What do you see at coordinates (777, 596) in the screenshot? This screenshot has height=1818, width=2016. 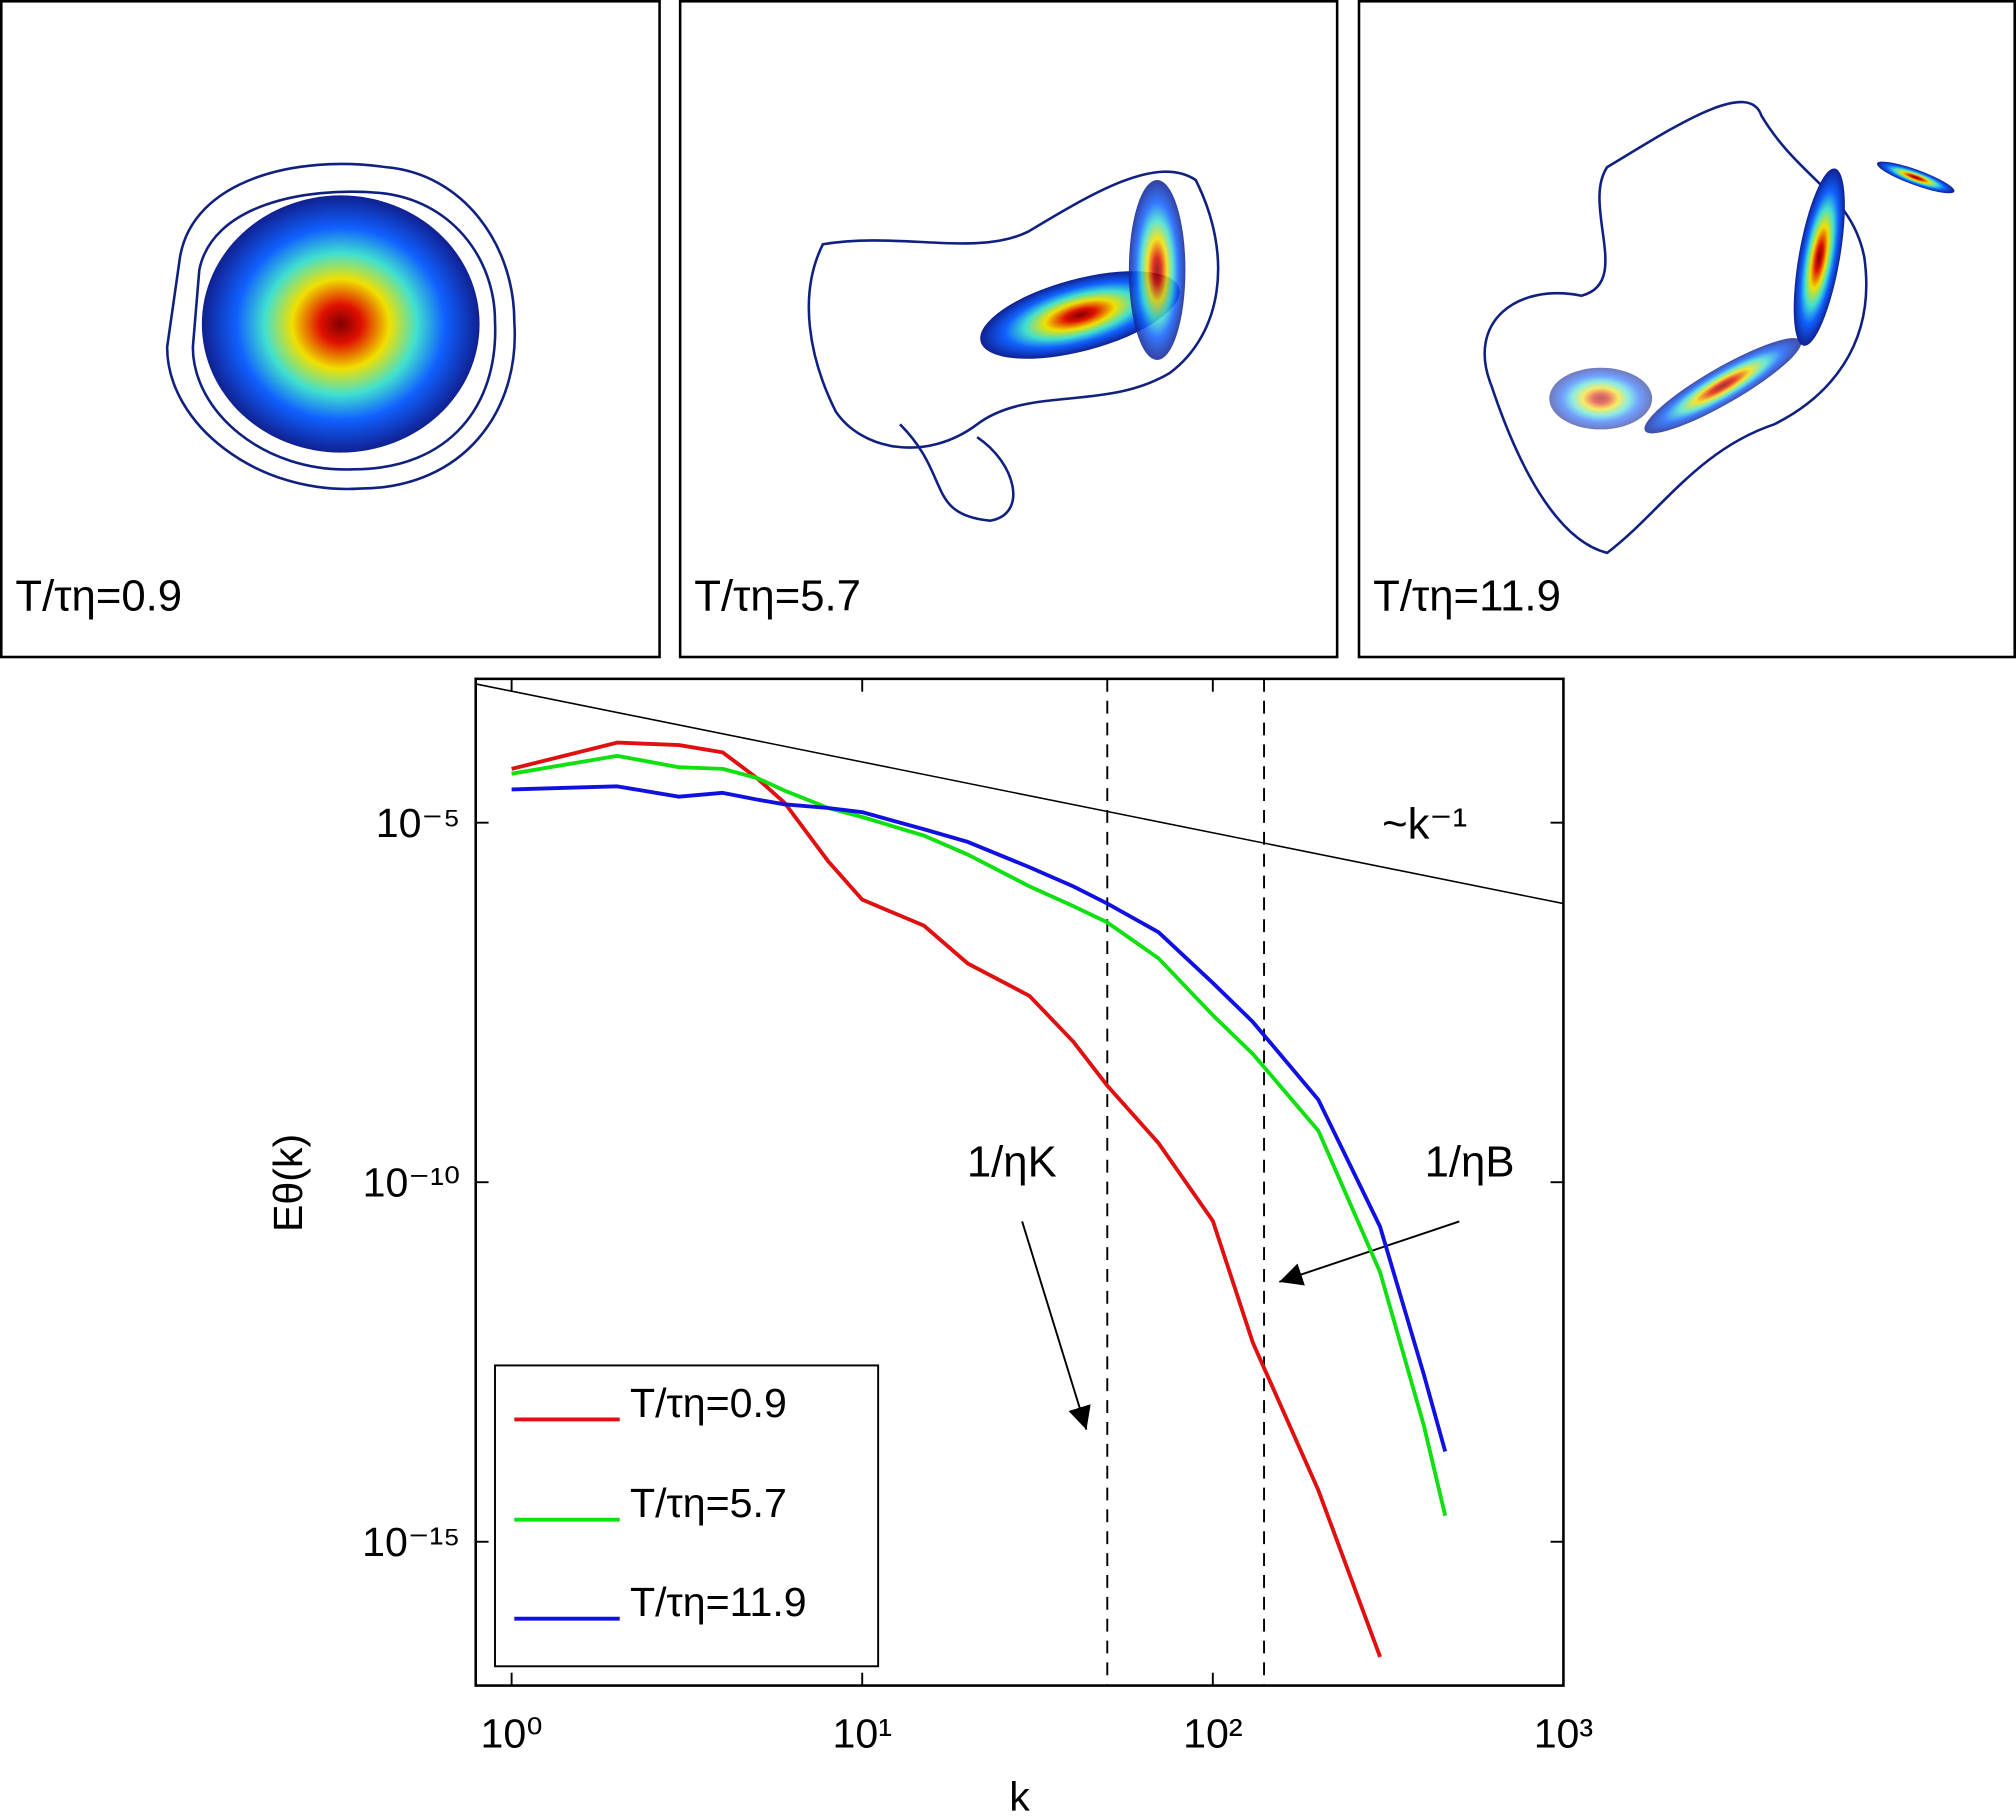 I see `panel-label: T/τη=5.7` at bounding box center [777, 596].